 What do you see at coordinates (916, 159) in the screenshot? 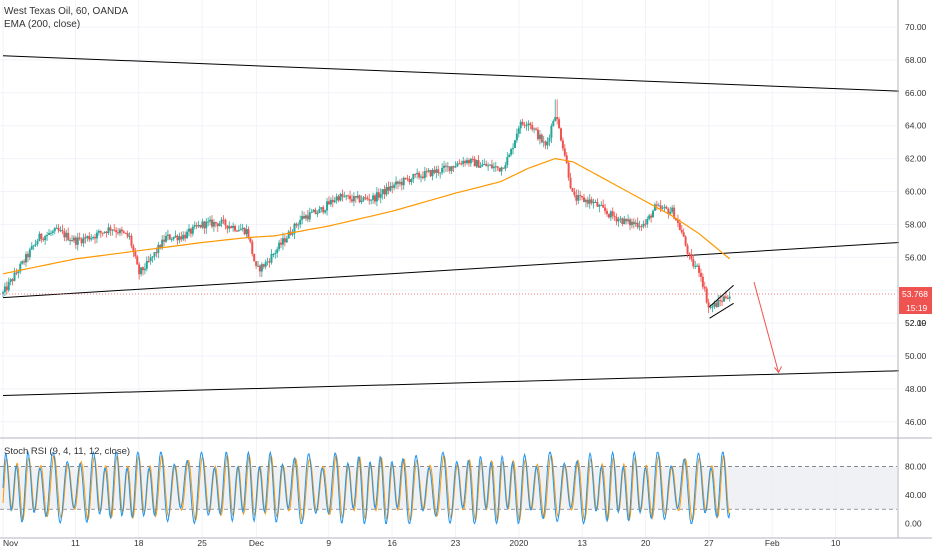
I see `y-tick-label: 62.00` at bounding box center [916, 159].